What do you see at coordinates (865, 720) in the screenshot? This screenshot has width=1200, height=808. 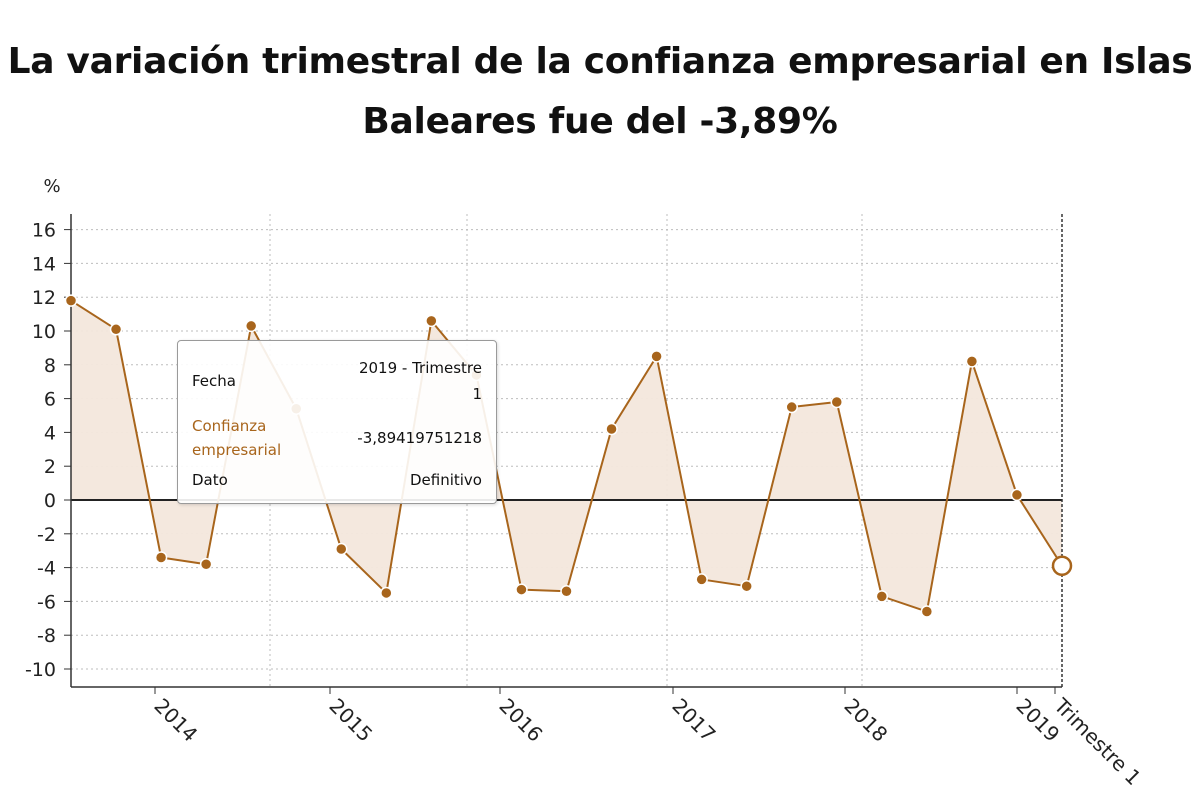 I see `x-tick-label: 2018` at bounding box center [865, 720].